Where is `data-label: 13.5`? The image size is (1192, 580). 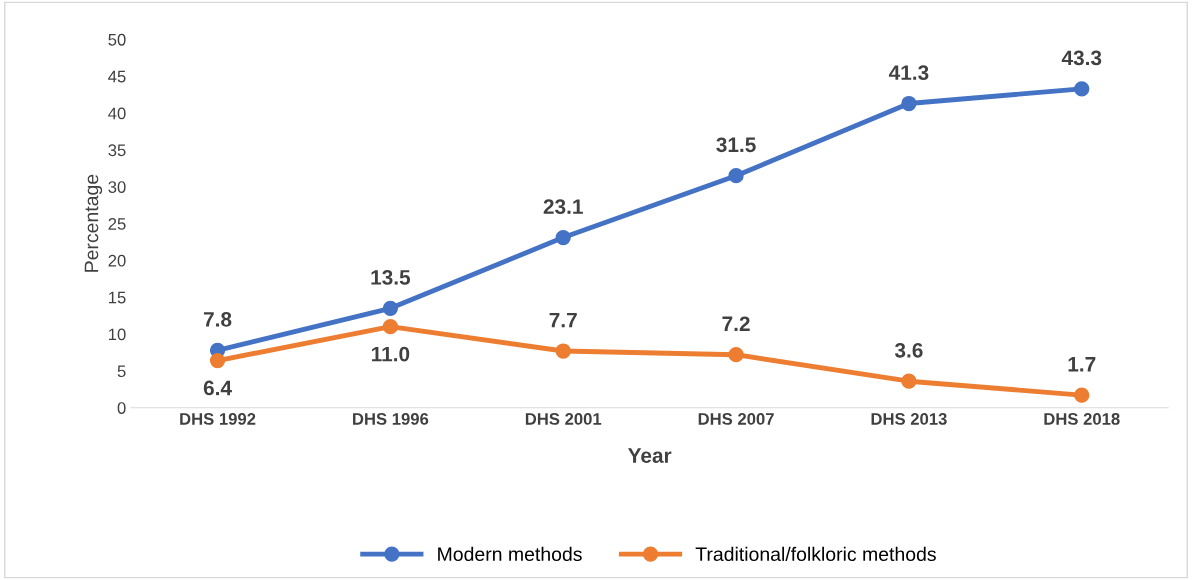 data-label: 13.5 is located at coordinates (391, 277).